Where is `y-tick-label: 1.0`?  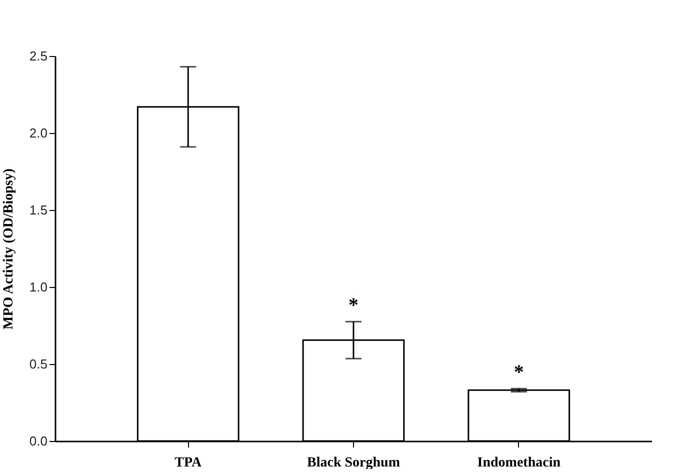
y-tick-label: 1.0 is located at coordinates (38, 287).